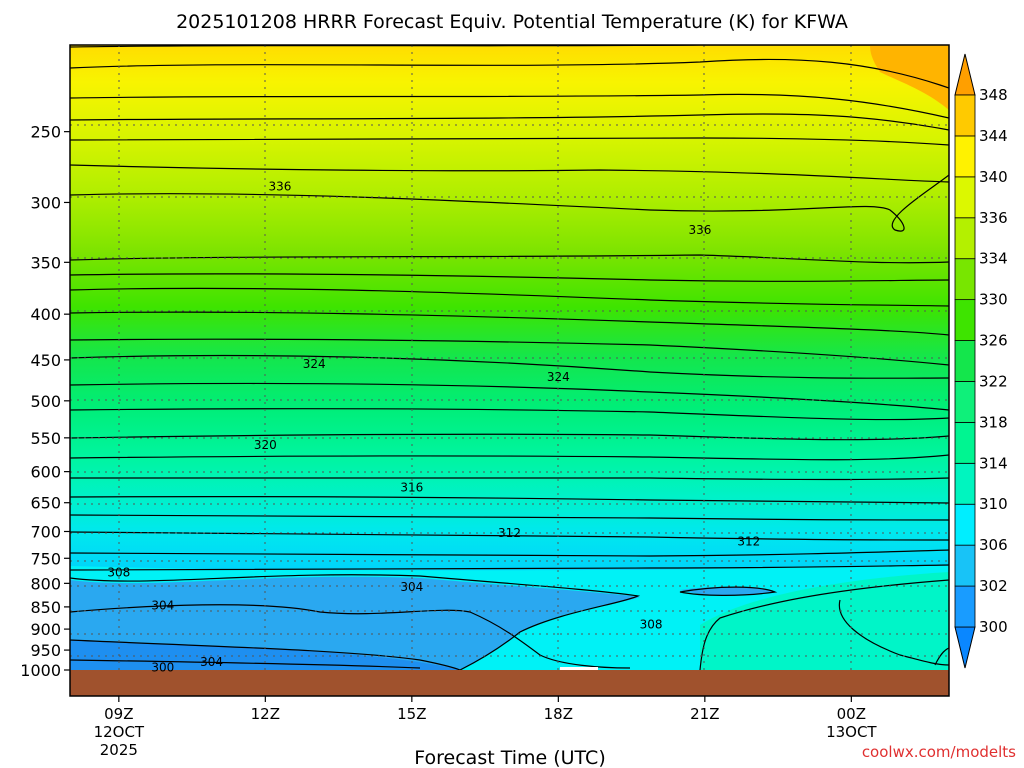 This screenshot has height=768, width=1024. Describe the element at coordinates (851, 714) in the screenshot. I see `time-tick-label: 00Z` at that location.